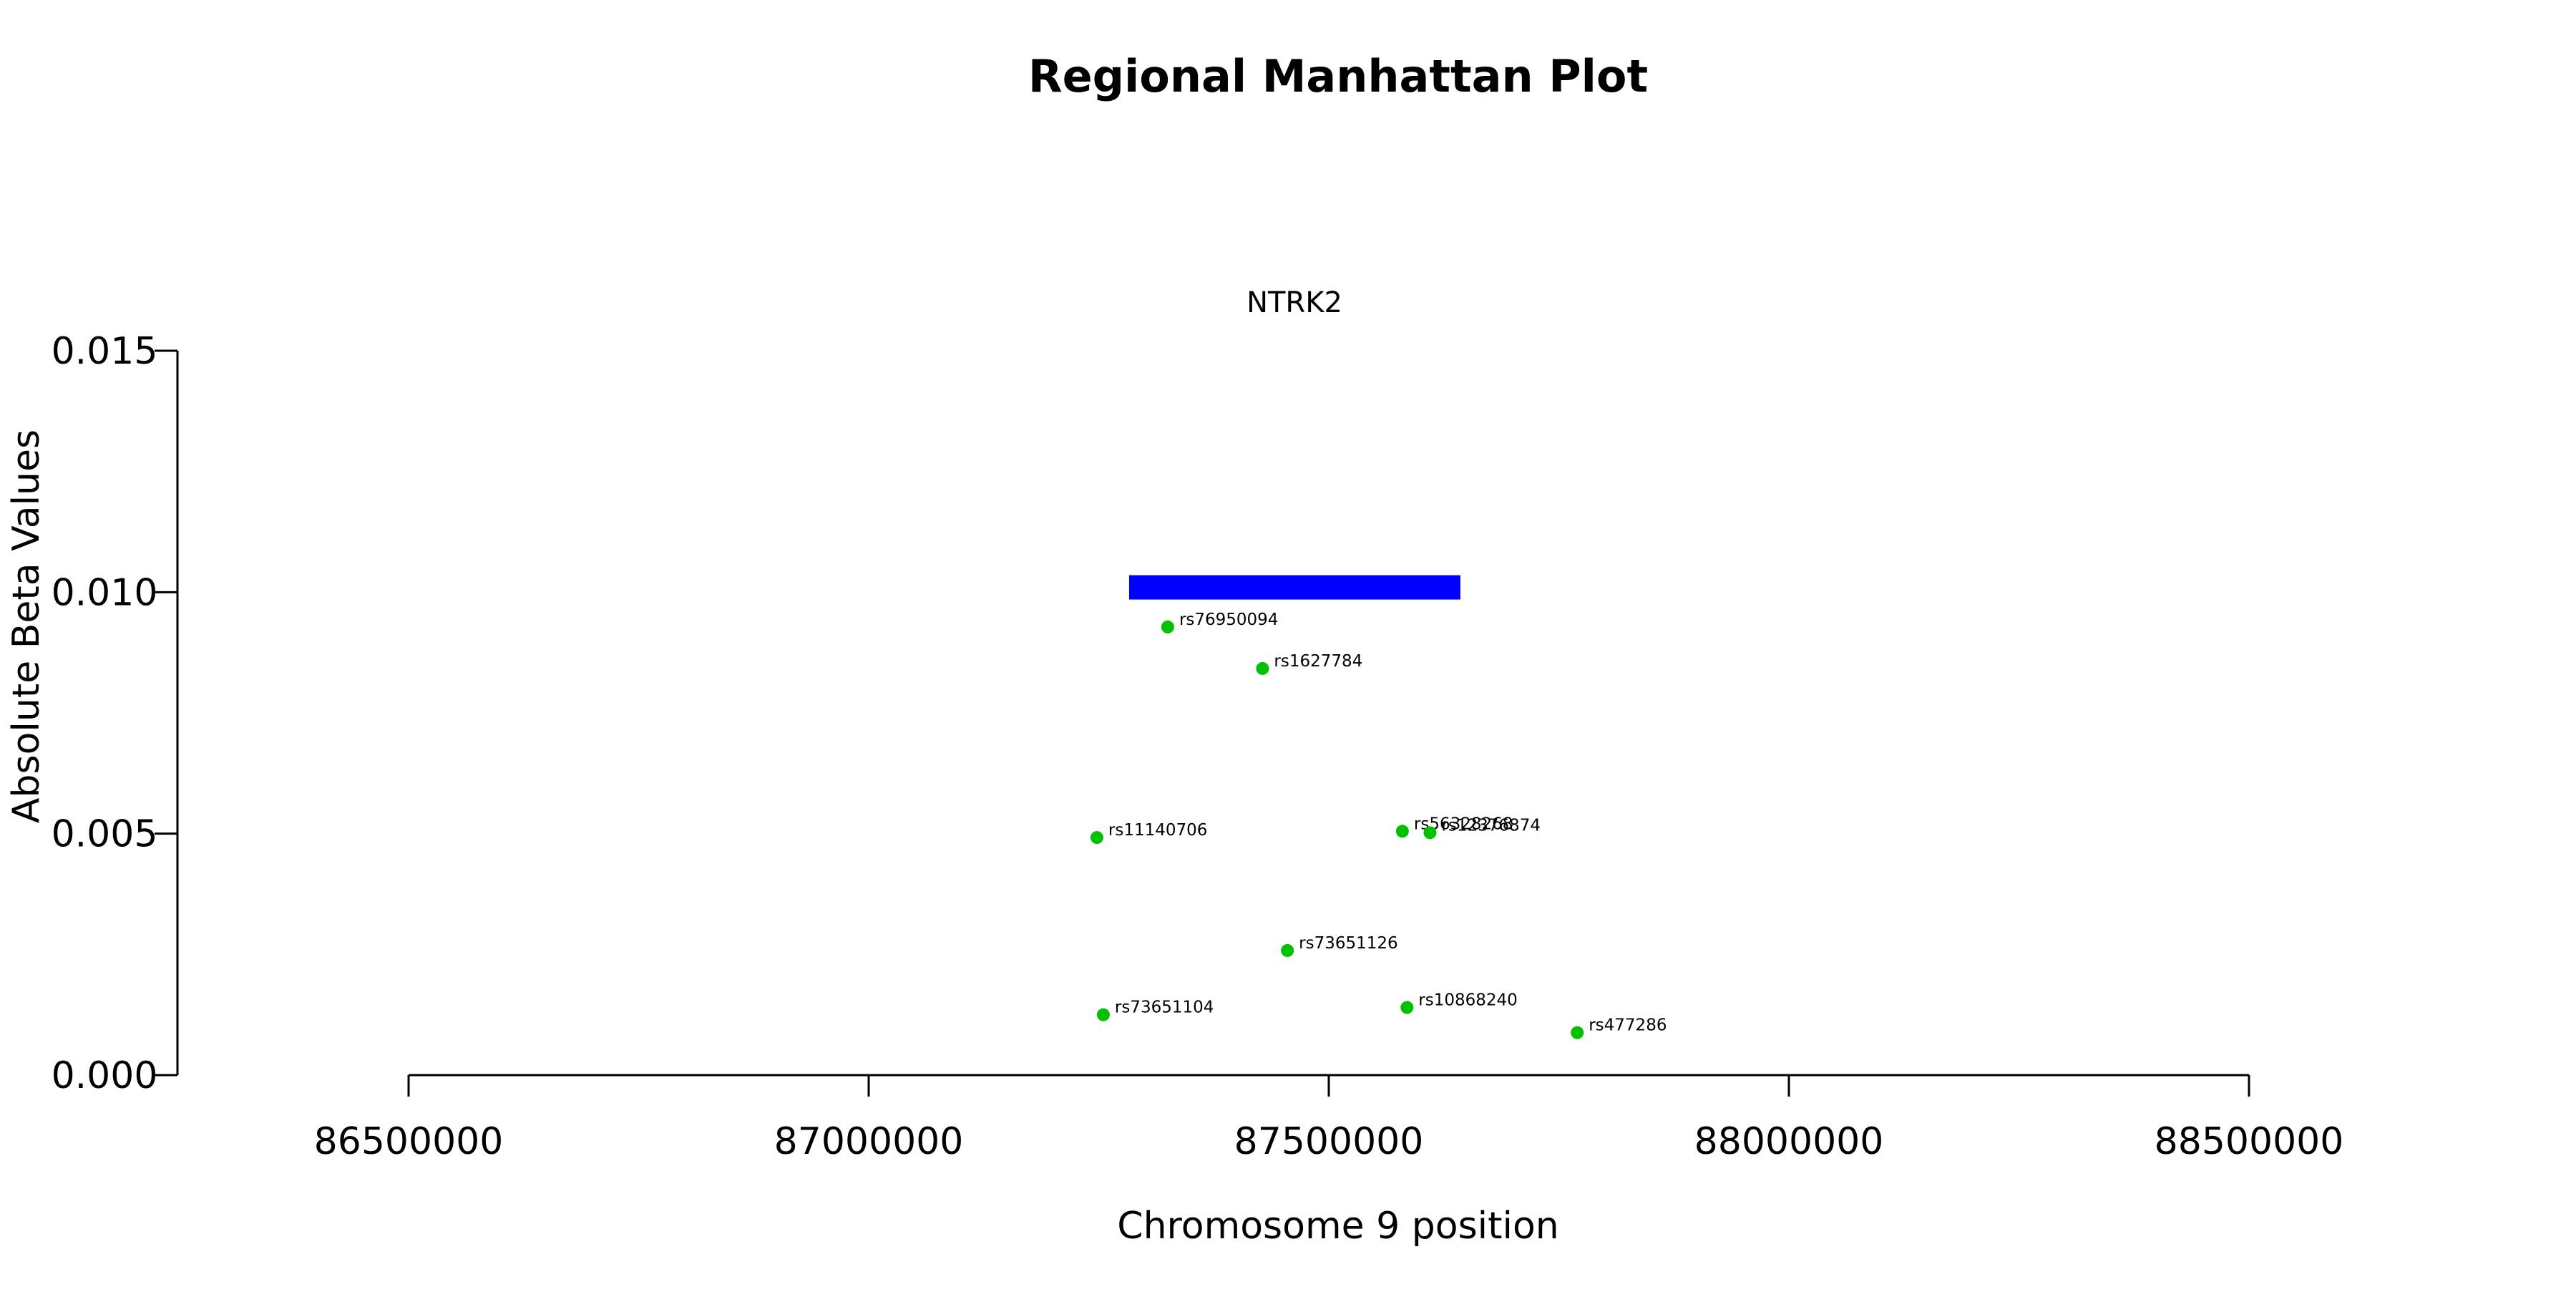  Describe the element at coordinates (409, 1141) in the screenshot. I see `x-tick-label: 86500000` at that location.